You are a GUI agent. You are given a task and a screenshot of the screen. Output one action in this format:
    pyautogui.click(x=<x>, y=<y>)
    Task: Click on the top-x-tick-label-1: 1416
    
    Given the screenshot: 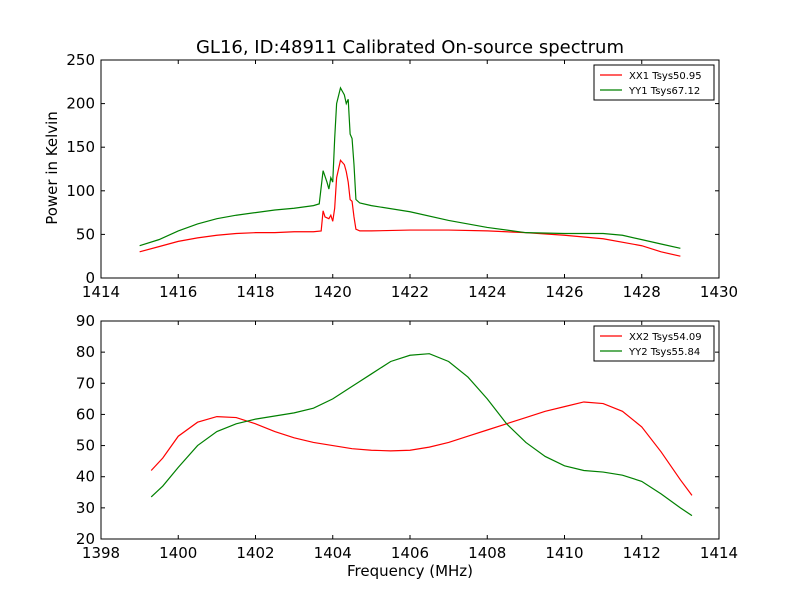 What is the action you would take?
    pyautogui.click(x=178, y=292)
    